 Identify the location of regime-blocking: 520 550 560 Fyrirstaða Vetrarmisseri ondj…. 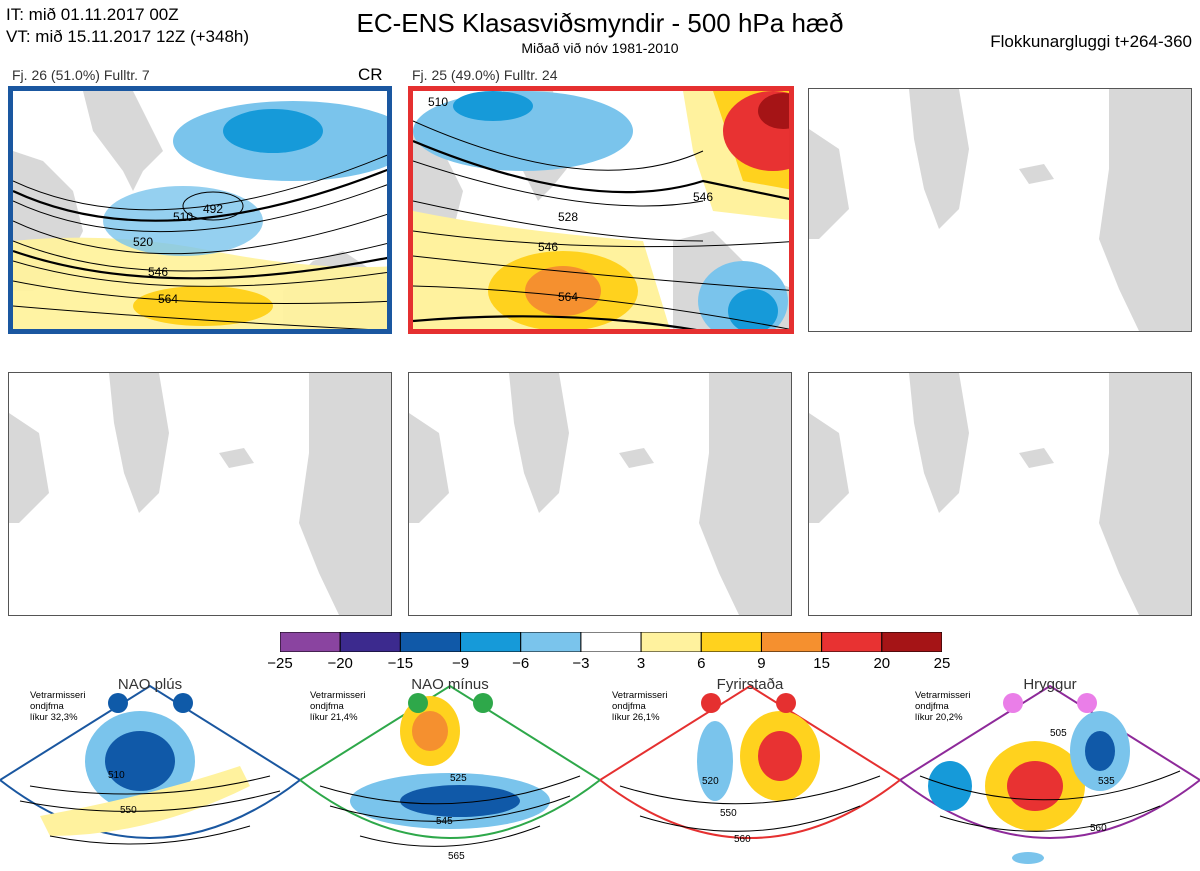
(750, 773).